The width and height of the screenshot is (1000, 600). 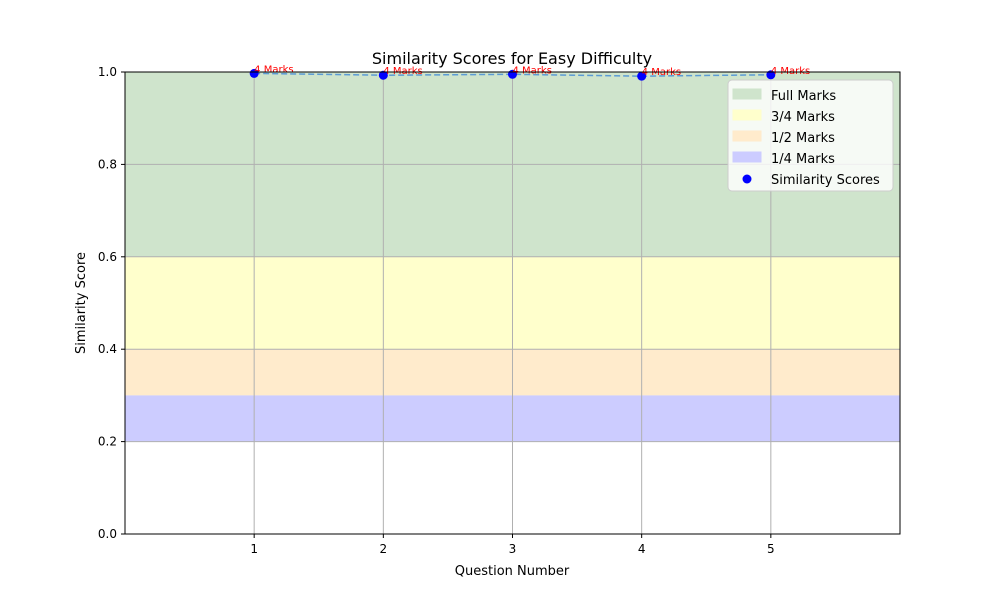 I want to click on chart-title: Similarity Scores for Easy Difficulty, so click(x=512, y=58).